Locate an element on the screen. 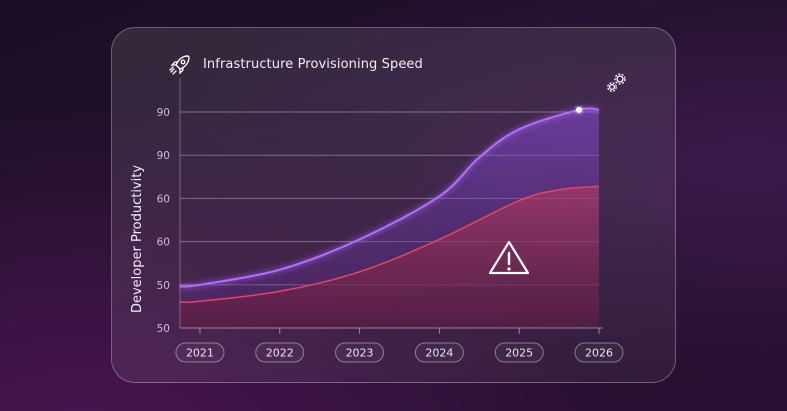 The height and width of the screenshot is (411, 787). x-tick-label: 2024 is located at coordinates (439, 352).